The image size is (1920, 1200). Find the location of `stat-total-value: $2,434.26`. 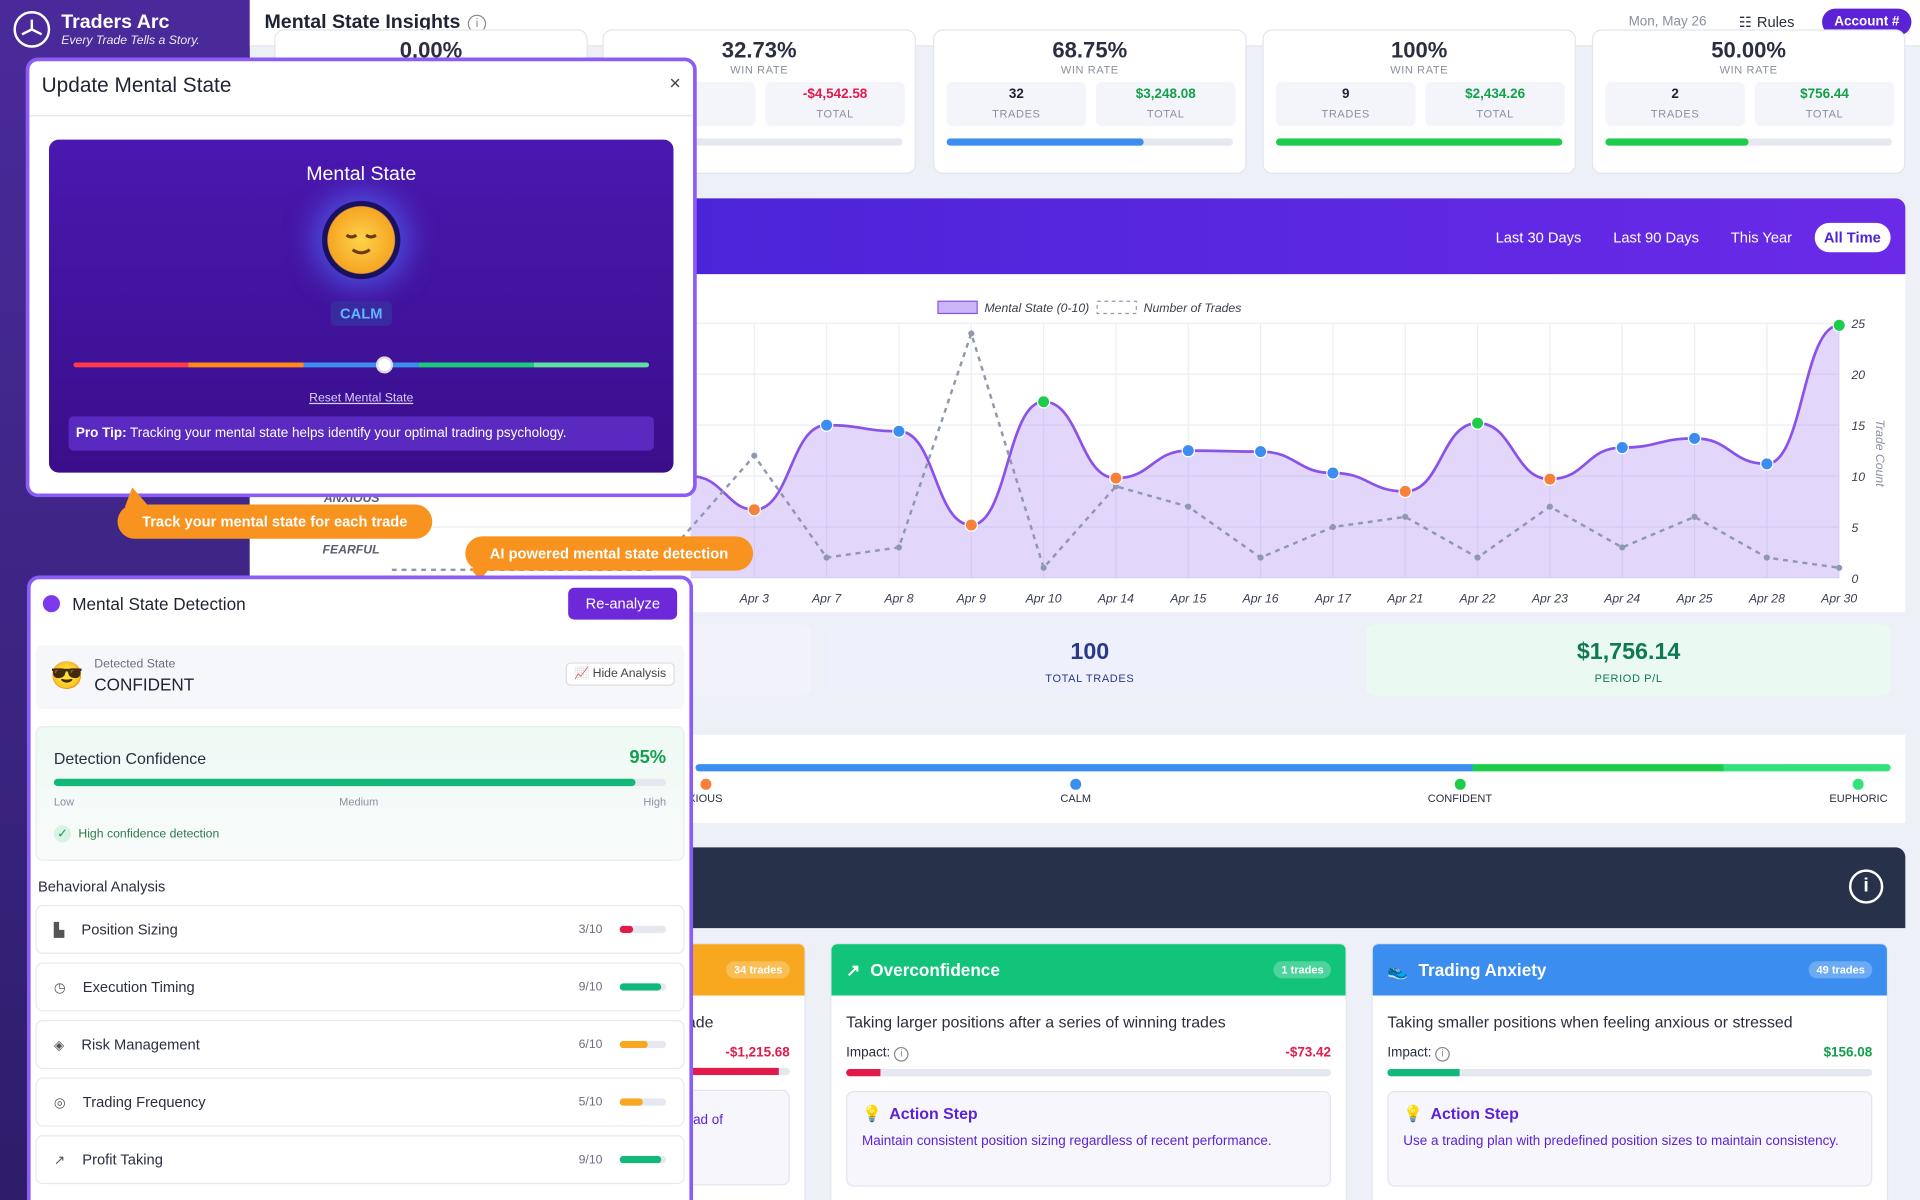

stat-total-value: $2,434.26 is located at coordinates (1495, 94).